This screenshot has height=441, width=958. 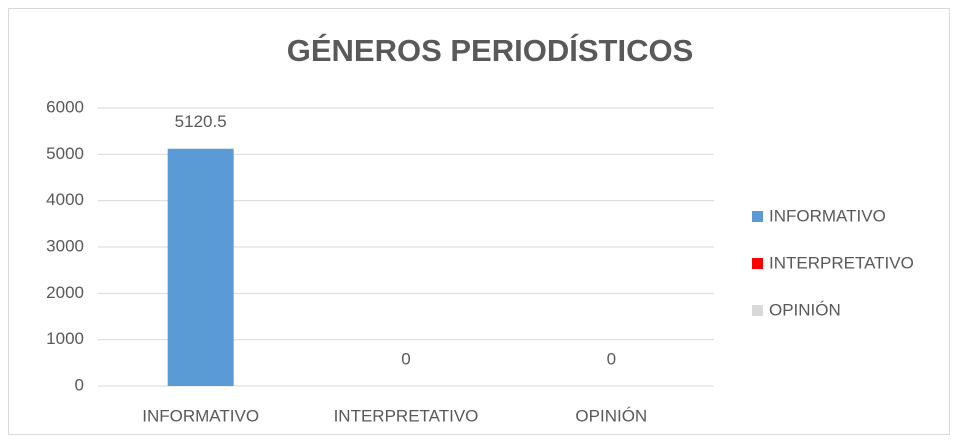 I want to click on y-tick-label: 4000, so click(x=65, y=199).